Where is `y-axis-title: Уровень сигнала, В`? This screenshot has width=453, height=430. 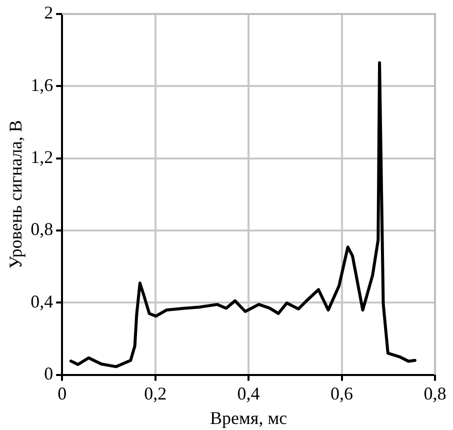
y-axis-title: Уровень сигнала, В is located at coordinates (16, 194).